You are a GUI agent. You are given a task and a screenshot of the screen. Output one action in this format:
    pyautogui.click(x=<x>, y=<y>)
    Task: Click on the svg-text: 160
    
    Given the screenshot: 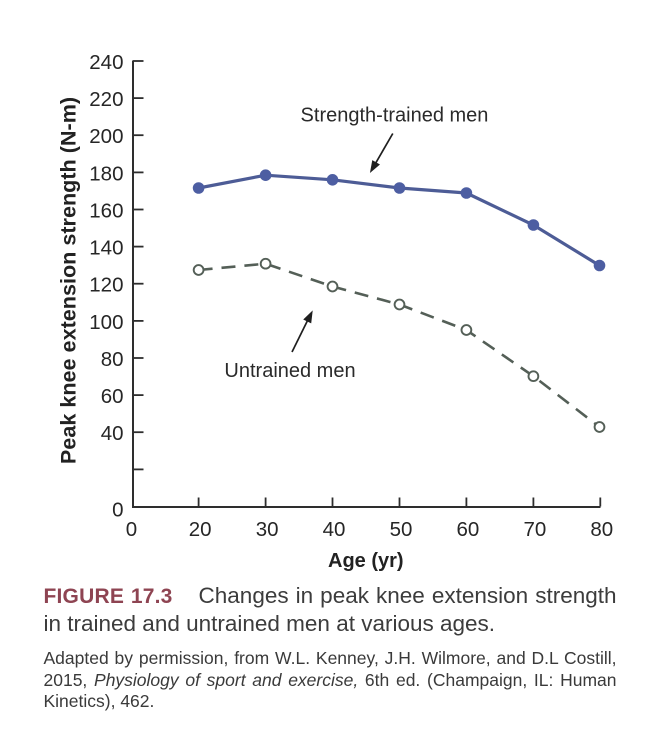 What is the action you would take?
    pyautogui.click(x=106, y=211)
    